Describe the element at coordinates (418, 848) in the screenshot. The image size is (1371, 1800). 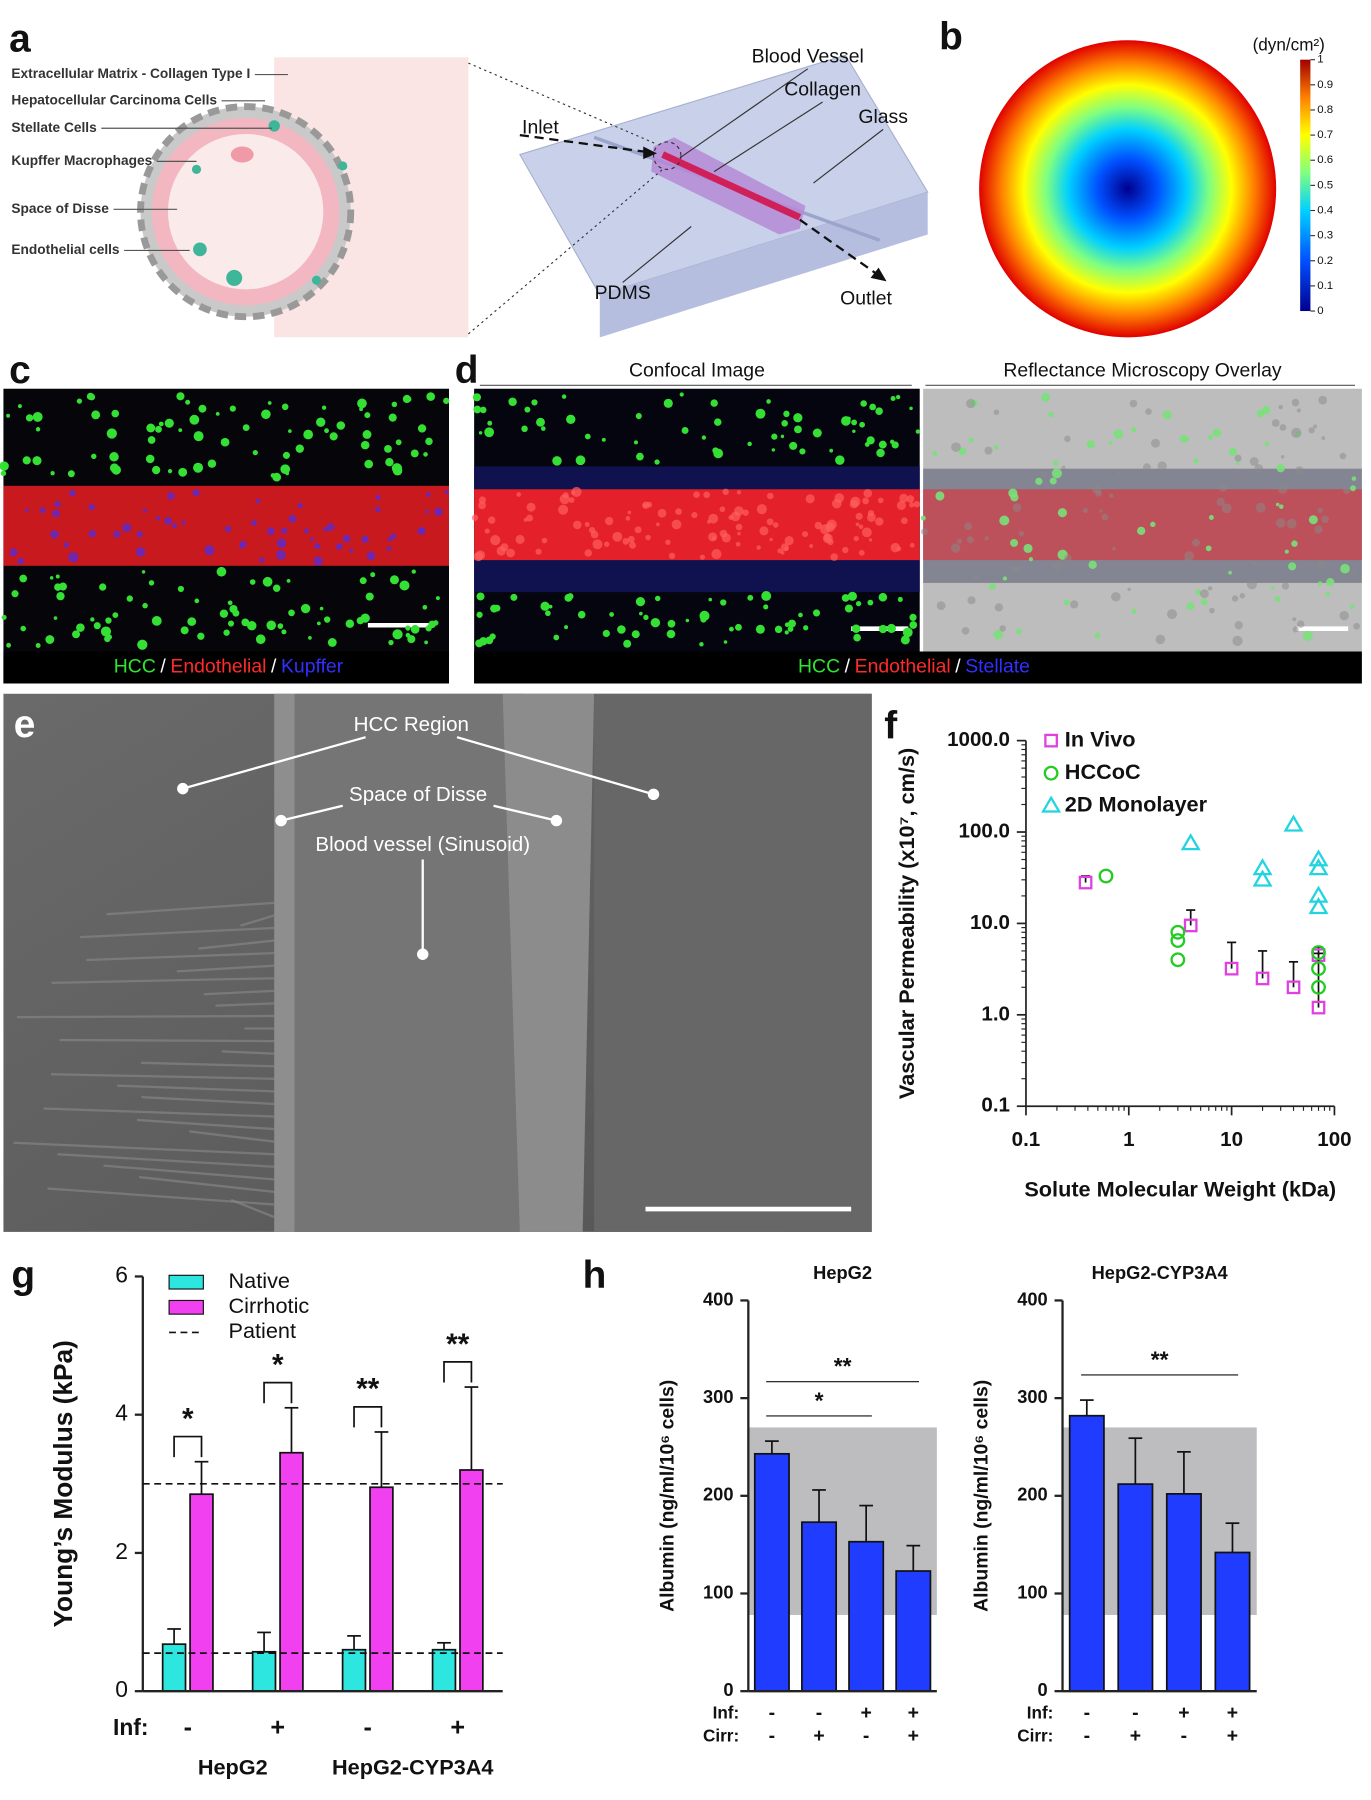
I see `sem-pointers` at that location.